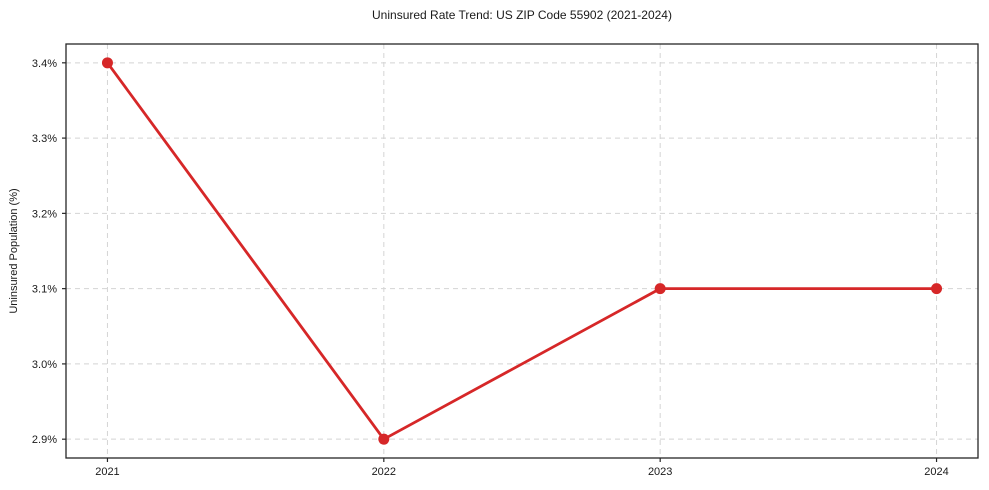 The image size is (989, 490). I want to click on x-tick-label: 2023, so click(660, 472).